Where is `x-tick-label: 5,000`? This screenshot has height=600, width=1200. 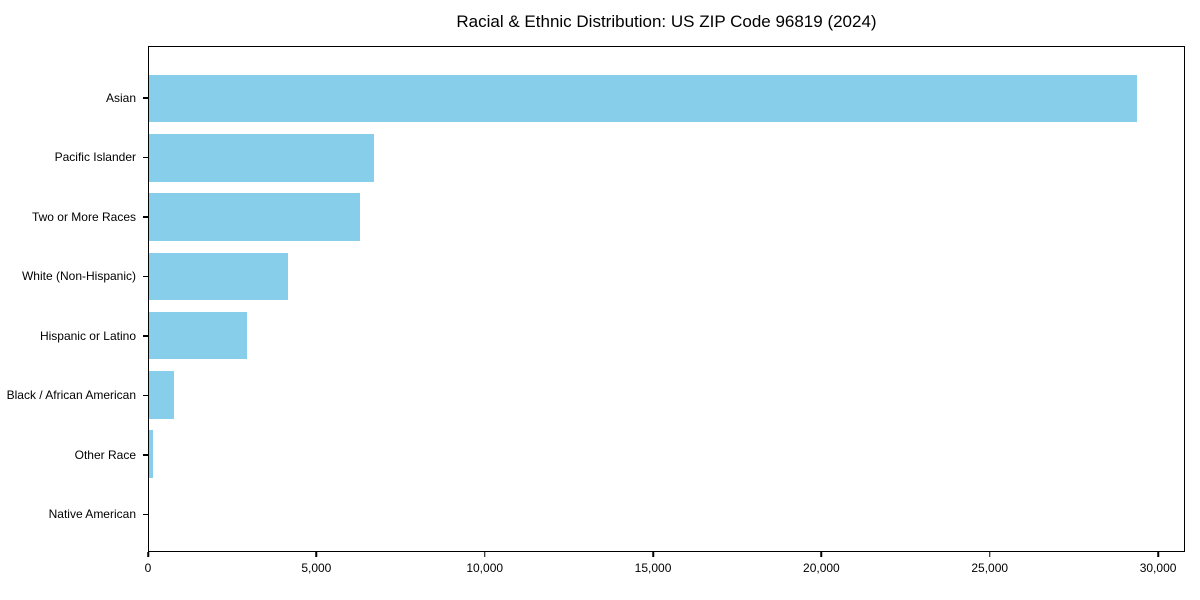
x-tick-label: 5,000 is located at coordinates (316, 568).